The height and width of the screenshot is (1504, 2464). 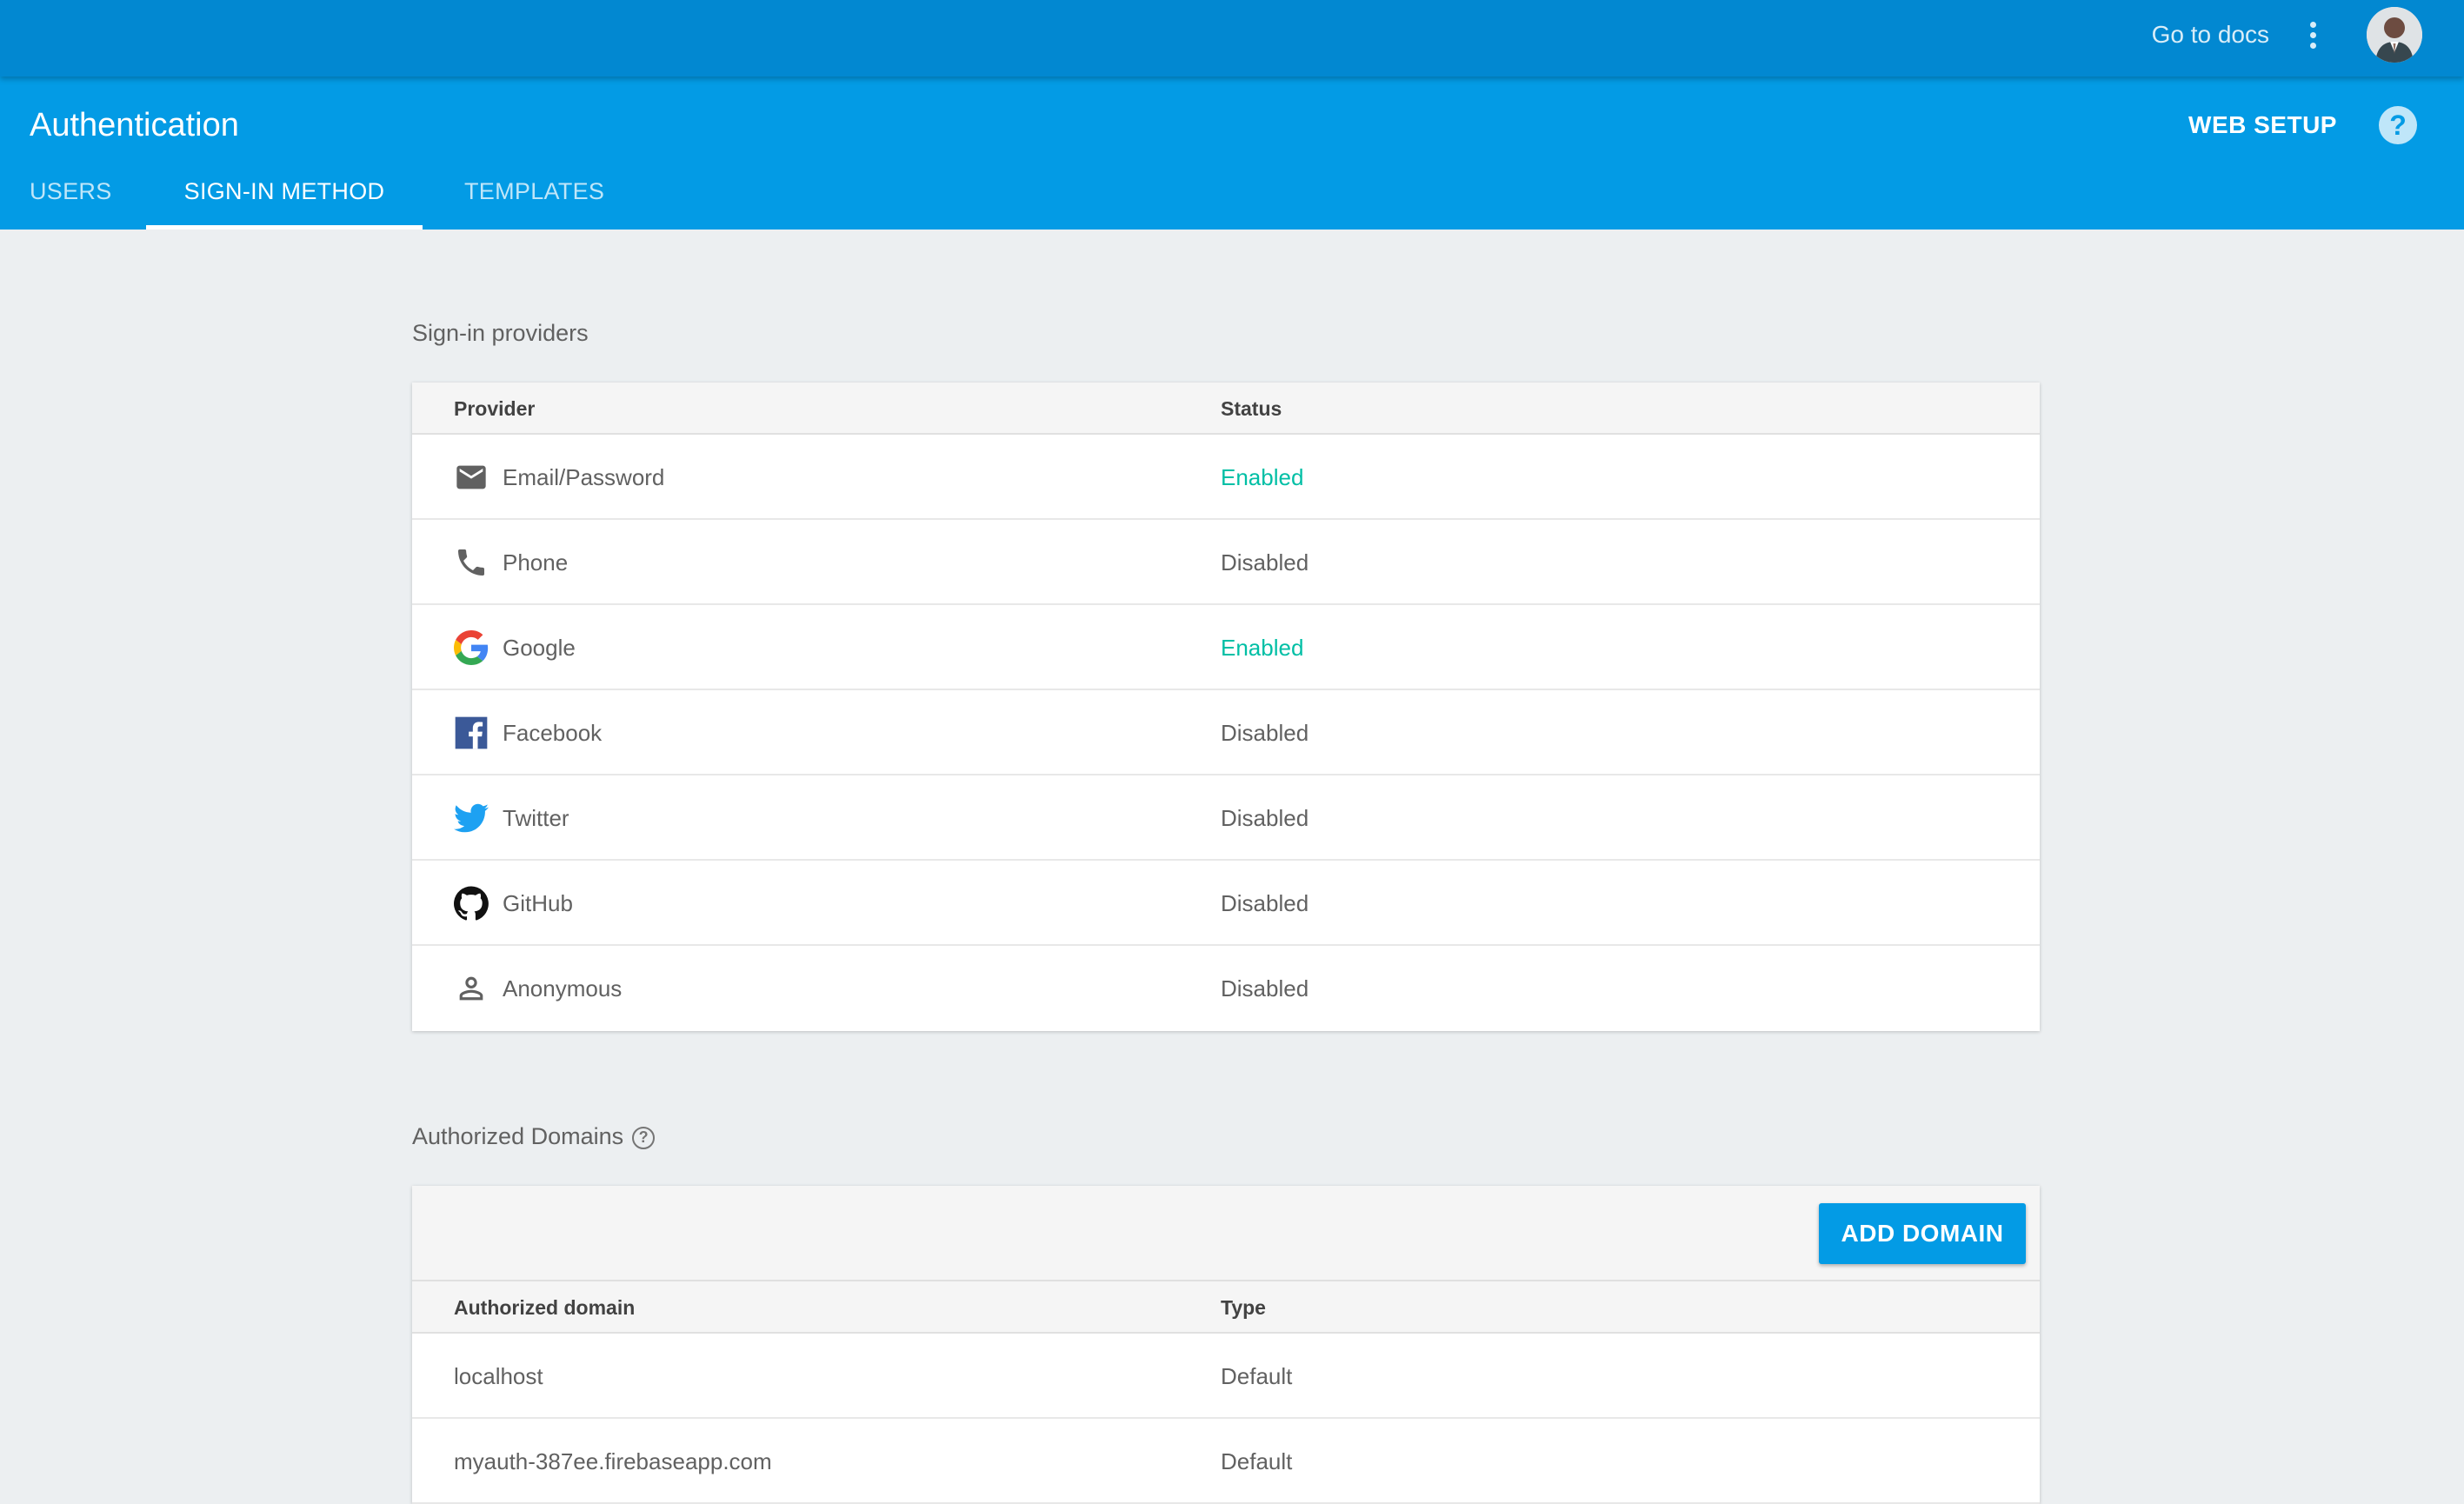 I want to click on user-avatar, so click(x=2394, y=35).